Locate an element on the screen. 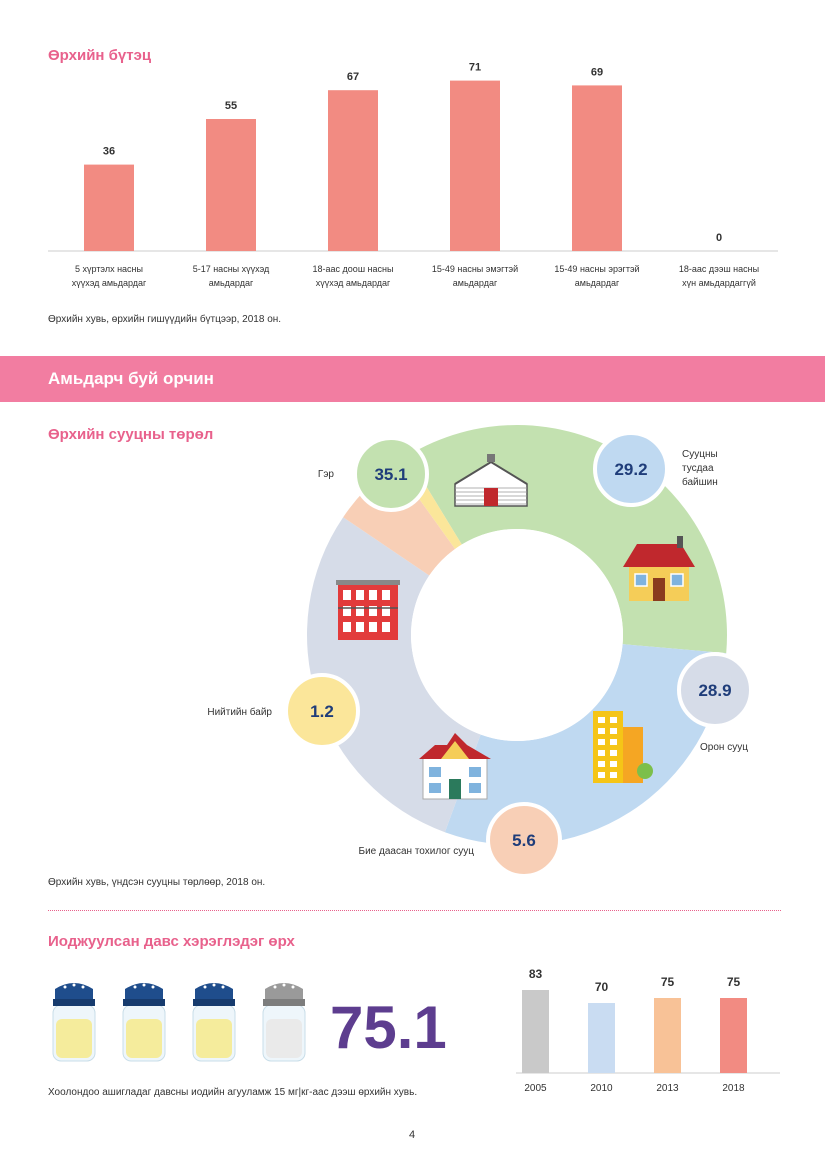 This screenshot has height=1166, width=825. slice-label: Бие даасан тохилог сууц is located at coordinates (417, 851).